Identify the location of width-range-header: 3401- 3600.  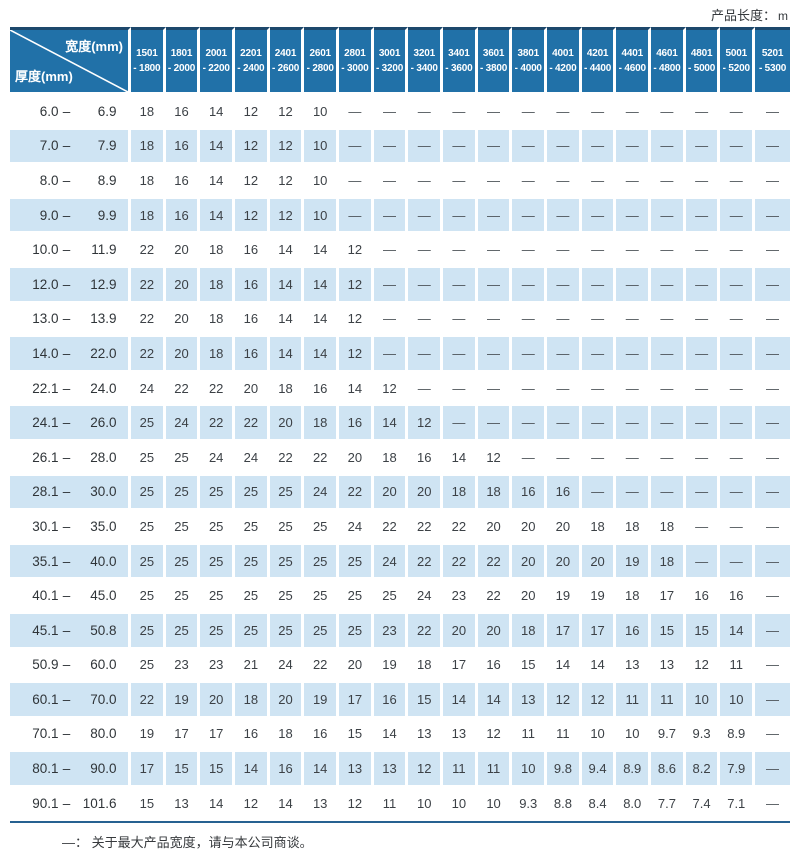
(460, 61).